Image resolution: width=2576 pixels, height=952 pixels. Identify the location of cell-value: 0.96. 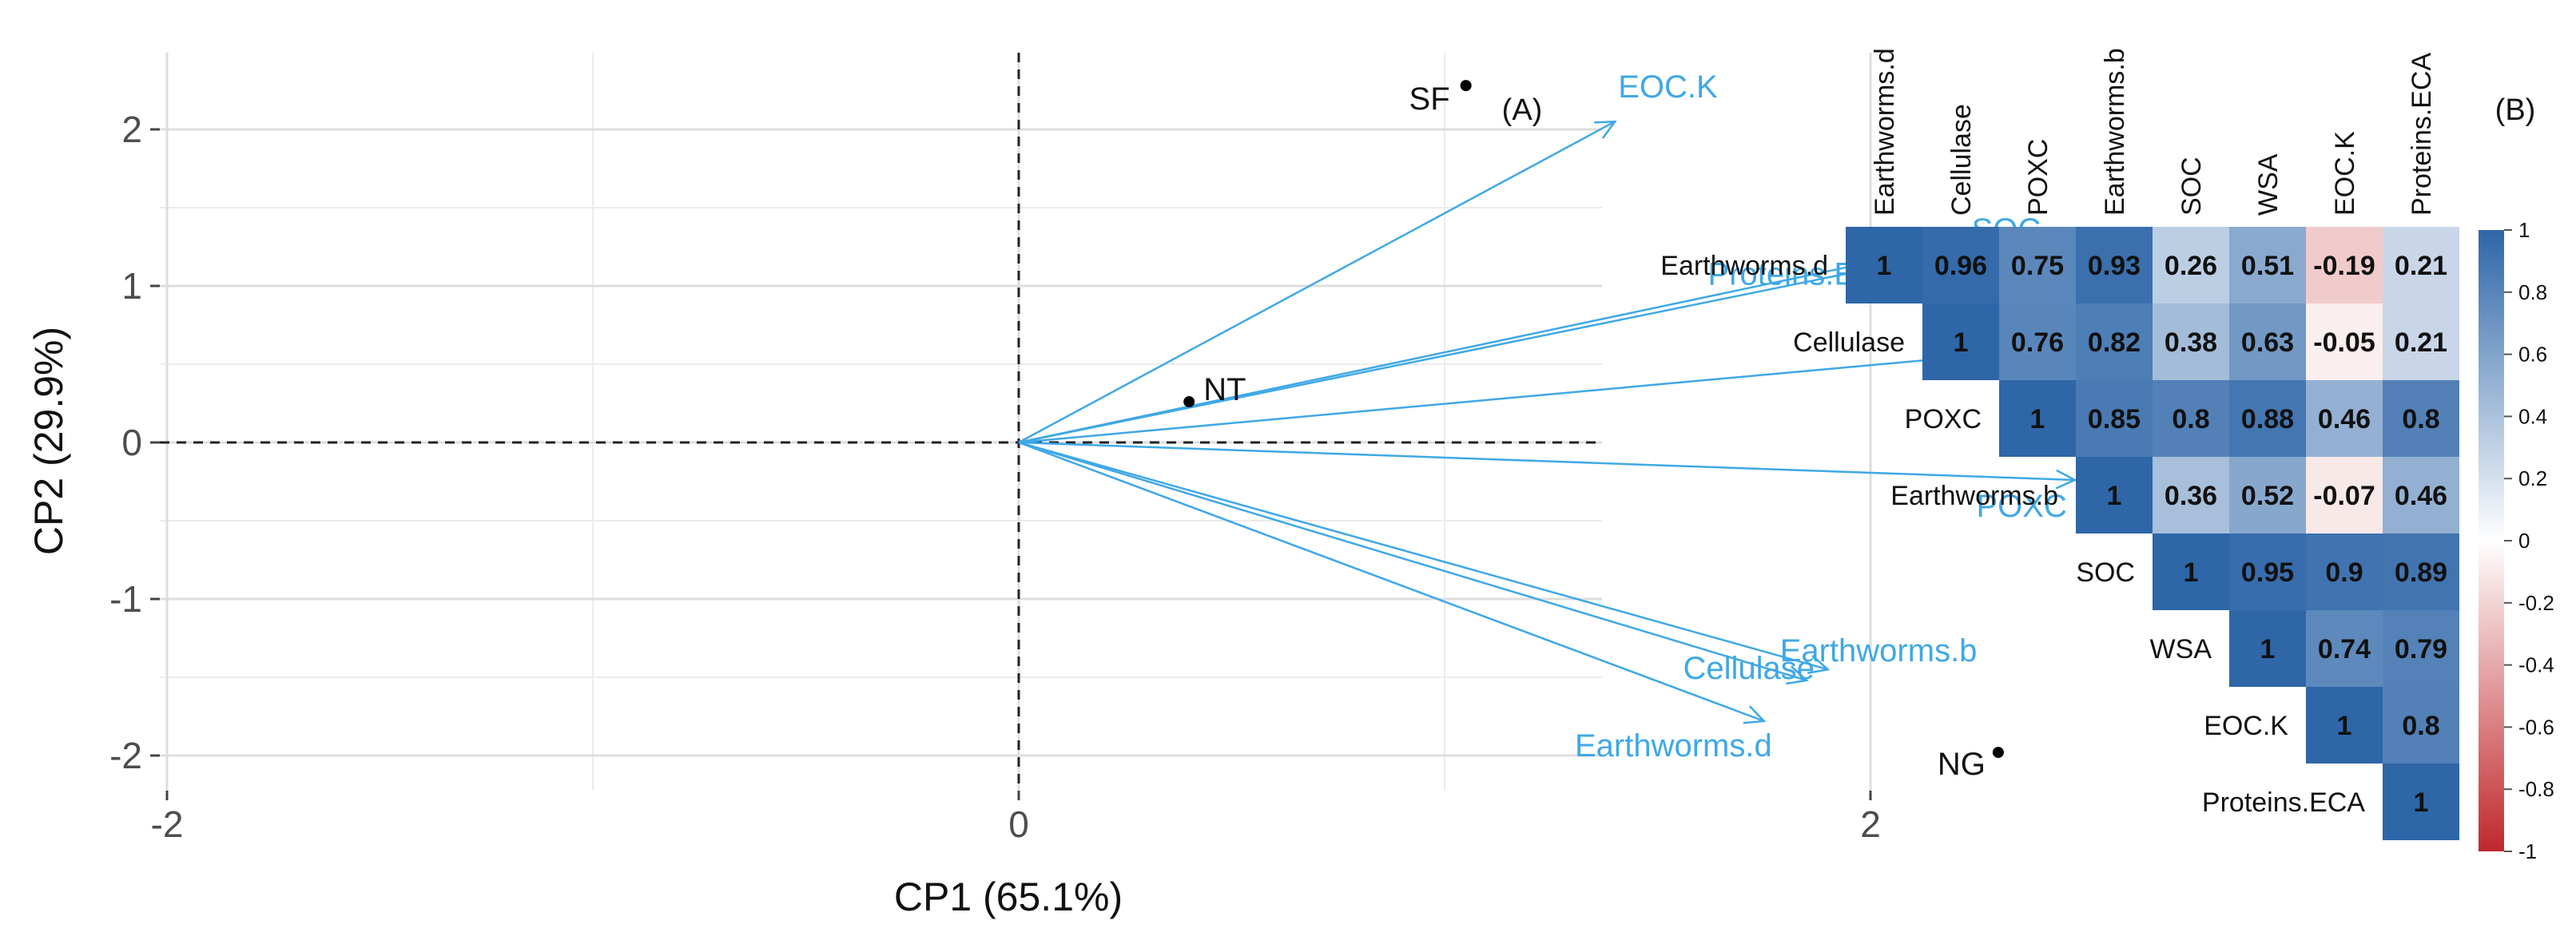
(1960, 266).